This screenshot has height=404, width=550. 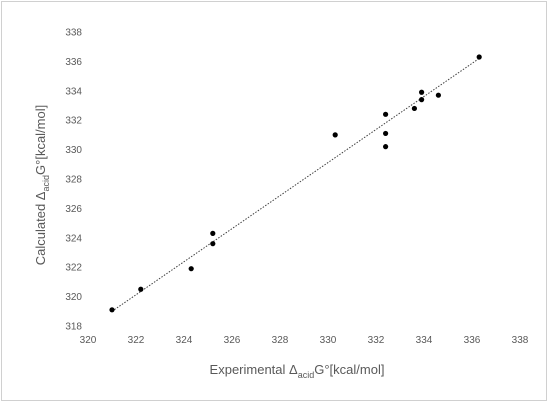 I want to click on x-tick-label: 320, so click(x=88, y=340).